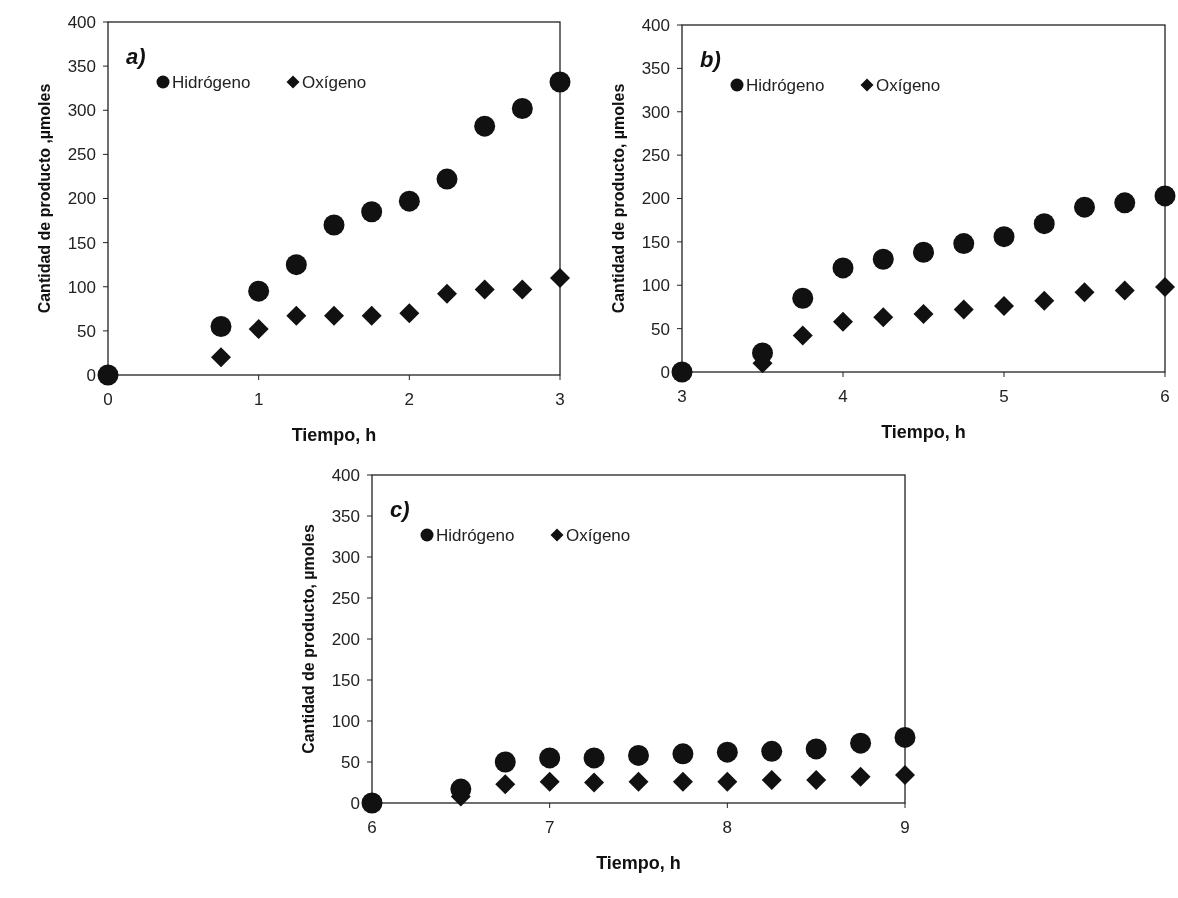  What do you see at coordinates (710, 59) in the screenshot?
I see `text: b)` at bounding box center [710, 59].